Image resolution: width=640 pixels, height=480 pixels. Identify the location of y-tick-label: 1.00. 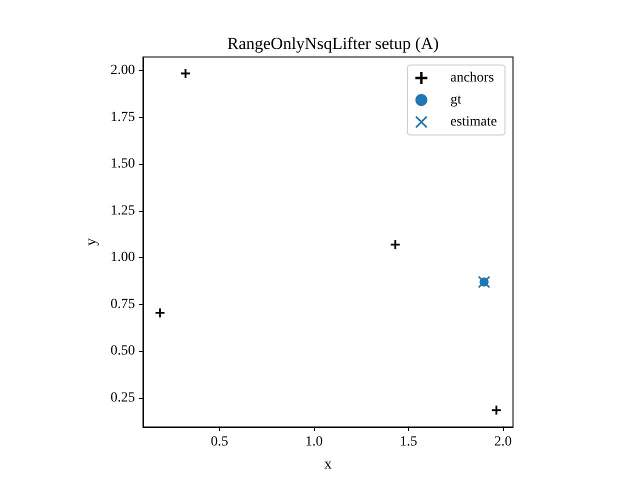
(122, 258).